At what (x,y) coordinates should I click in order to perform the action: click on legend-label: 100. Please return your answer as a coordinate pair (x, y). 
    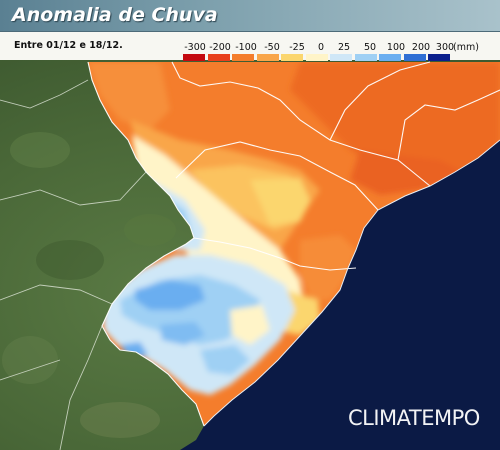
    Looking at the image, I should click on (396, 47).